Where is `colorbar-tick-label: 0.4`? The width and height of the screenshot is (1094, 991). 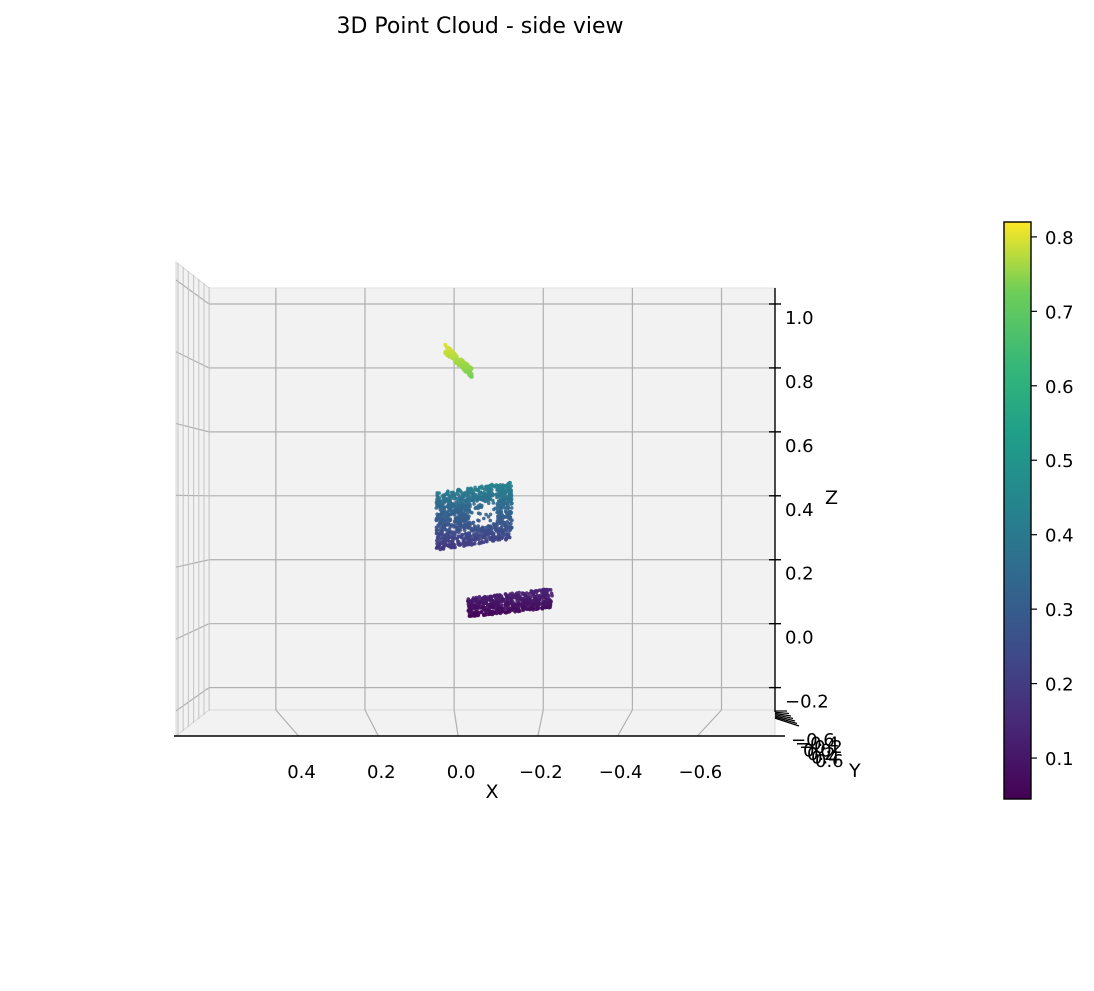
colorbar-tick-label: 0.4 is located at coordinates (1059, 536).